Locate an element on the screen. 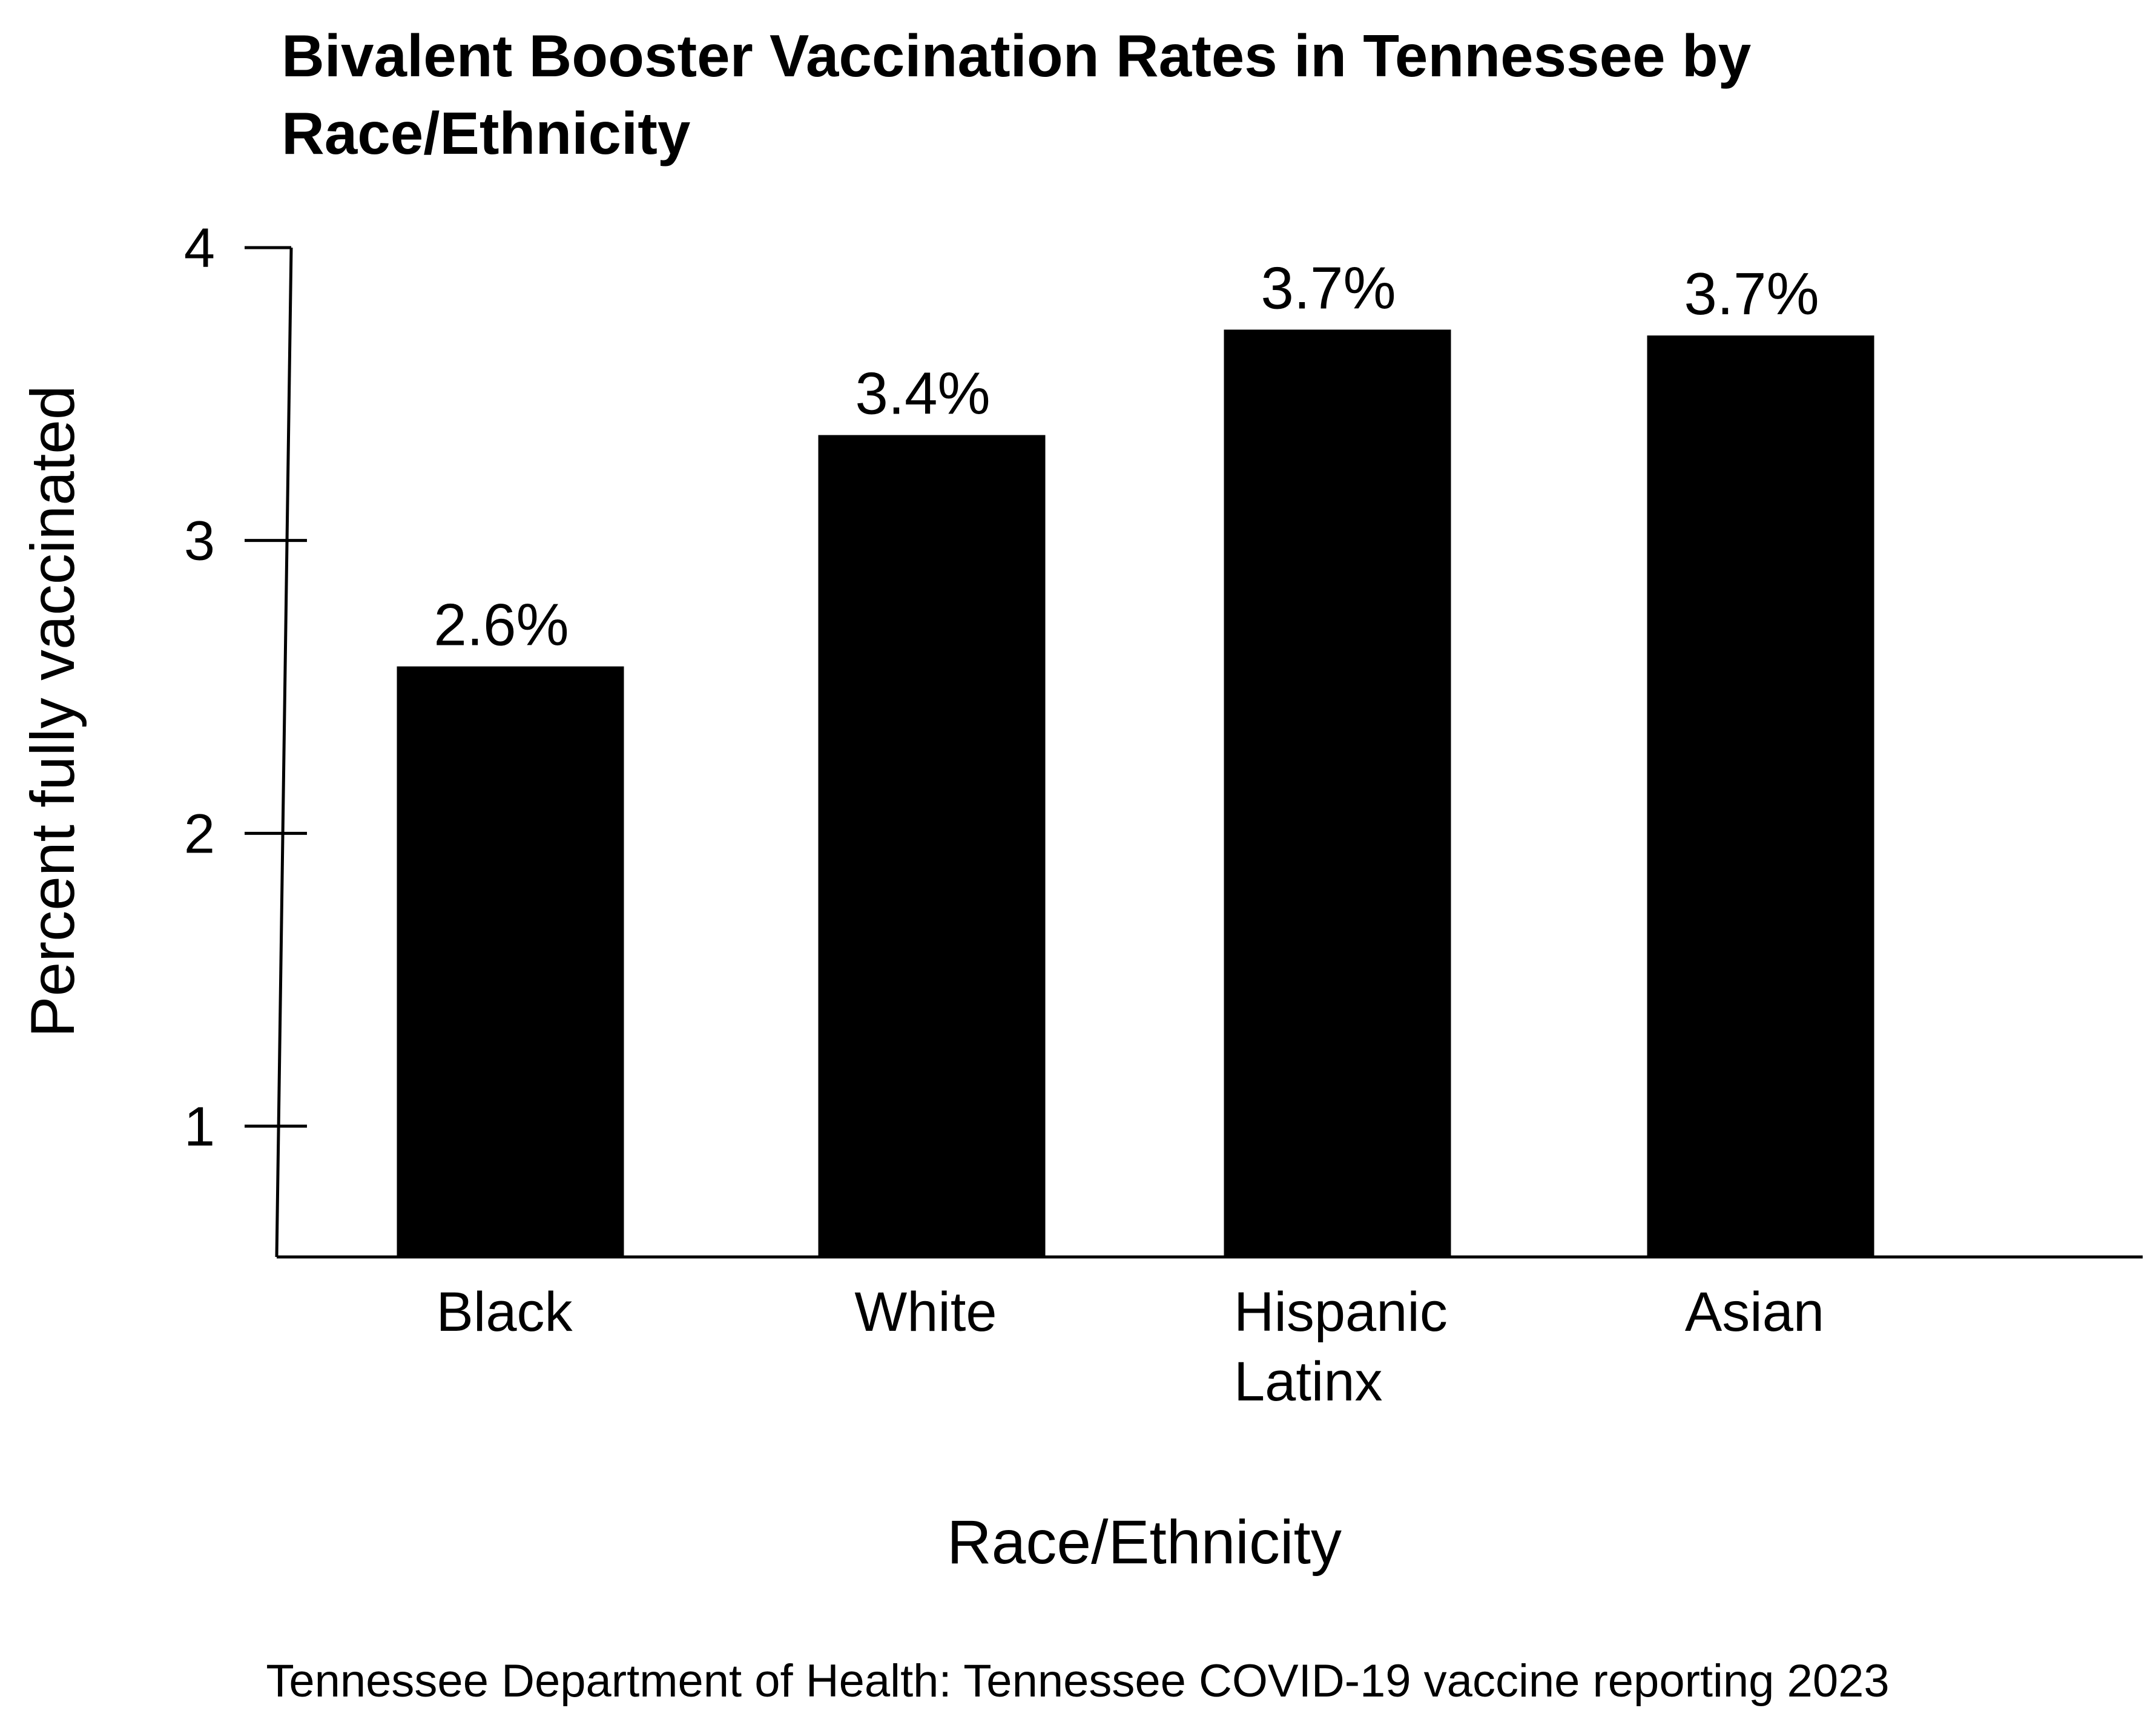 This screenshot has width=2156, height=1728. x-category-label: Hispanic is located at coordinates (1341, 1312).